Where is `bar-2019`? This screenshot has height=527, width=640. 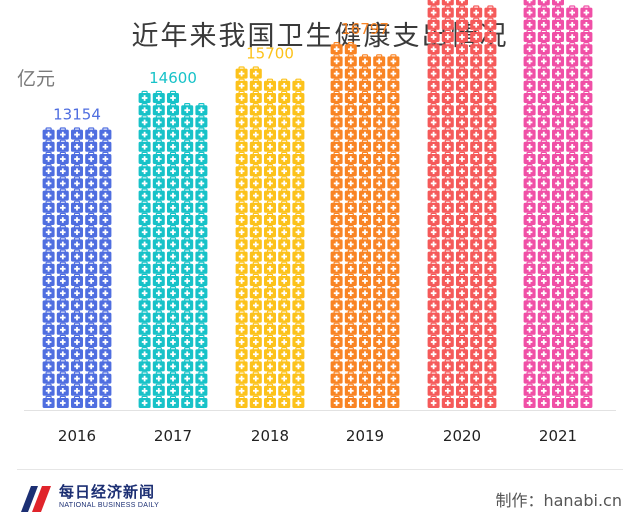 bar-2019 is located at coordinates (365, 224).